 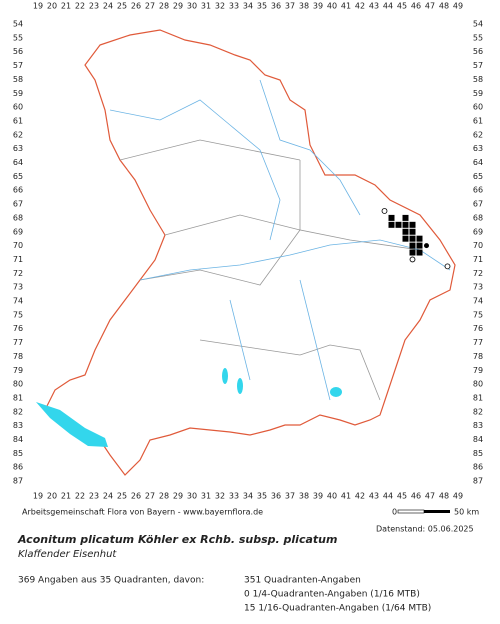 What do you see at coordinates (18, 134) in the screenshot?
I see `y-tick-label: 62` at bounding box center [18, 134].